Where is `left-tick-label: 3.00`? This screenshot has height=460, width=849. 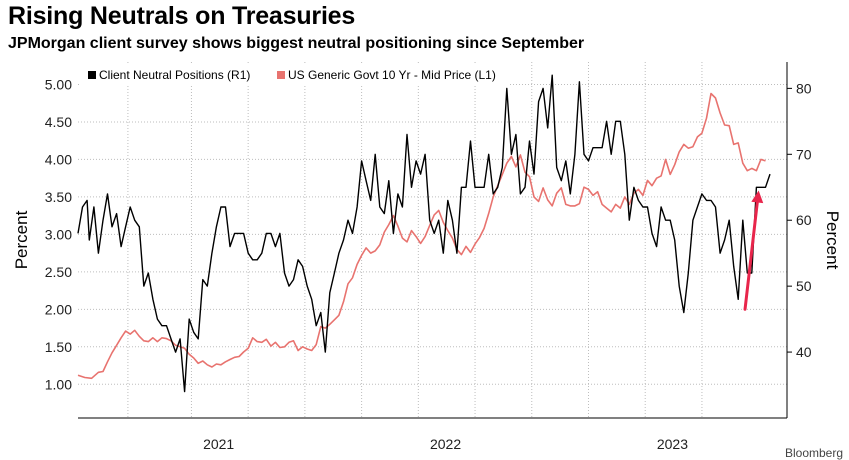 left-tick-label: 3.00 is located at coordinates (58, 234).